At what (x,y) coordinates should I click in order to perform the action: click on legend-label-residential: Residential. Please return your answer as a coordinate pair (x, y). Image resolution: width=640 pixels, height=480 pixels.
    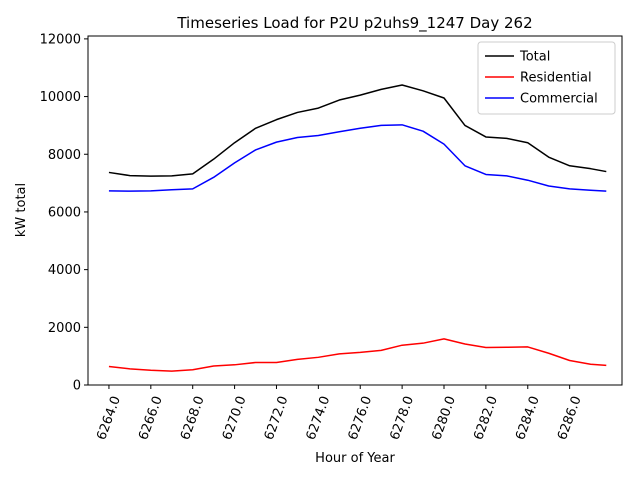
    Looking at the image, I should click on (556, 78).